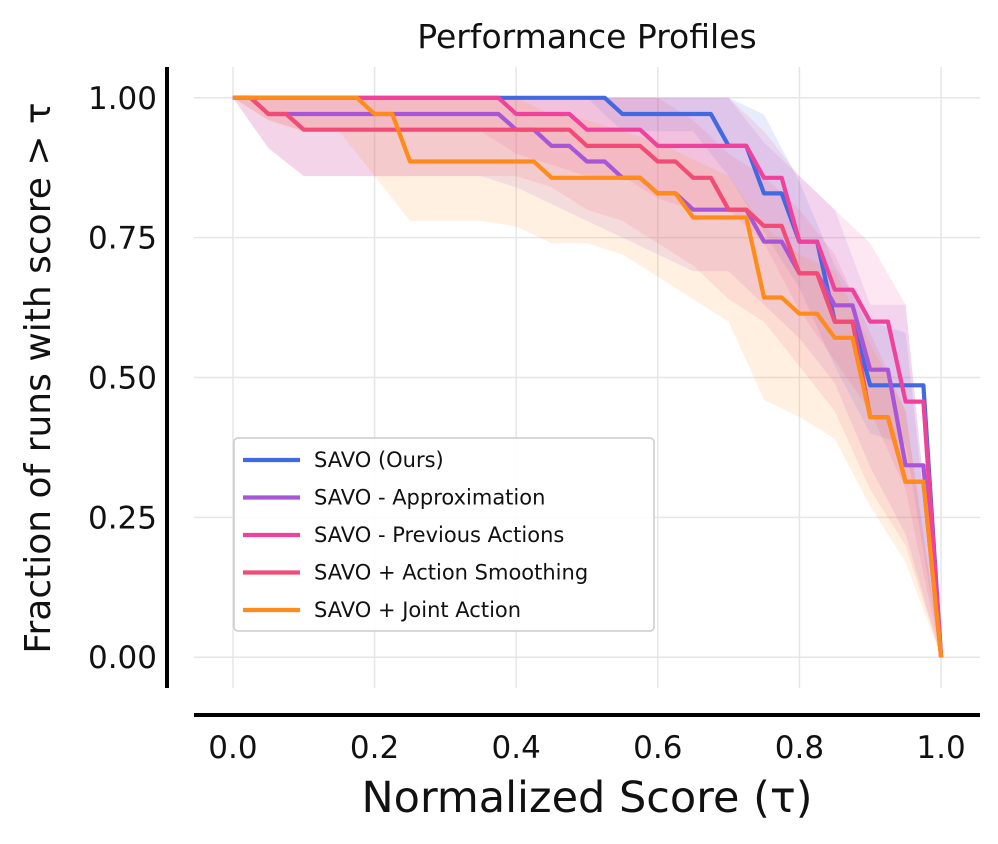 This screenshot has height=844, width=998. Describe the element at coordinates (417, 610) in the screenshot. I see `legend-entry-label: SAVO + Joint Action` at that location.